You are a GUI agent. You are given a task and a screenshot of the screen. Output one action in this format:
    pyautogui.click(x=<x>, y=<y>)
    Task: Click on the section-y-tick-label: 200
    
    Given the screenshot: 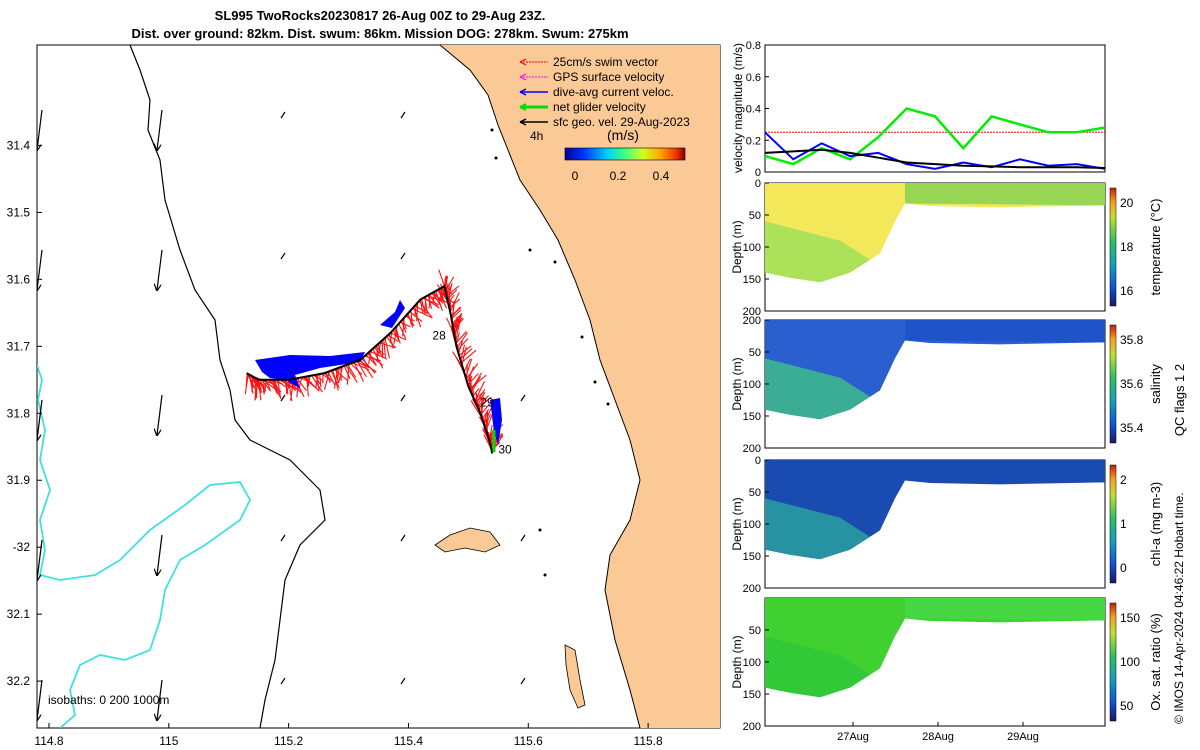 What is the action you would take?
    pyautogui.click(x=752, y=321)
    